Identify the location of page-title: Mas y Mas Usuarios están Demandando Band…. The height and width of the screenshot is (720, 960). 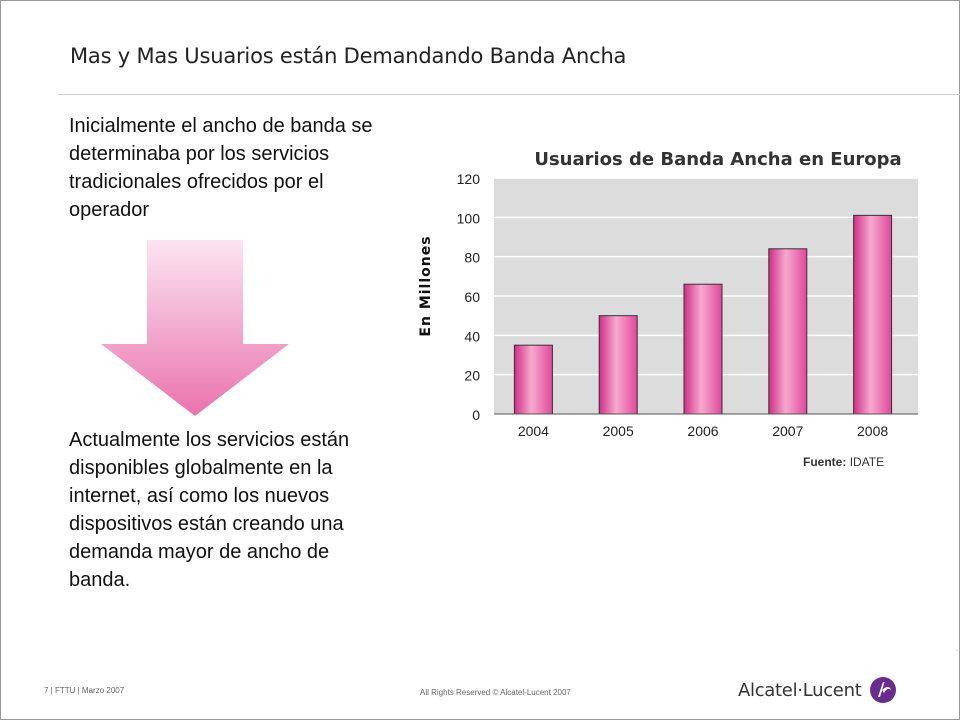
(348, 56).